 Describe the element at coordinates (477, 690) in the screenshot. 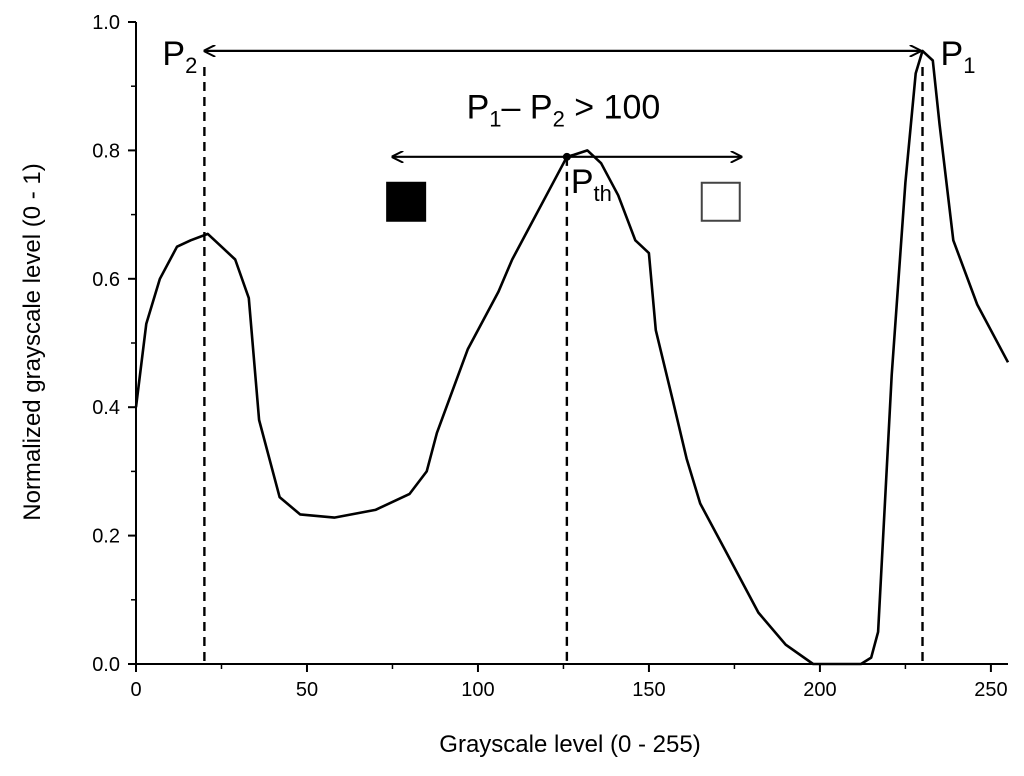

I see `x-tick-label: 100` at that location.